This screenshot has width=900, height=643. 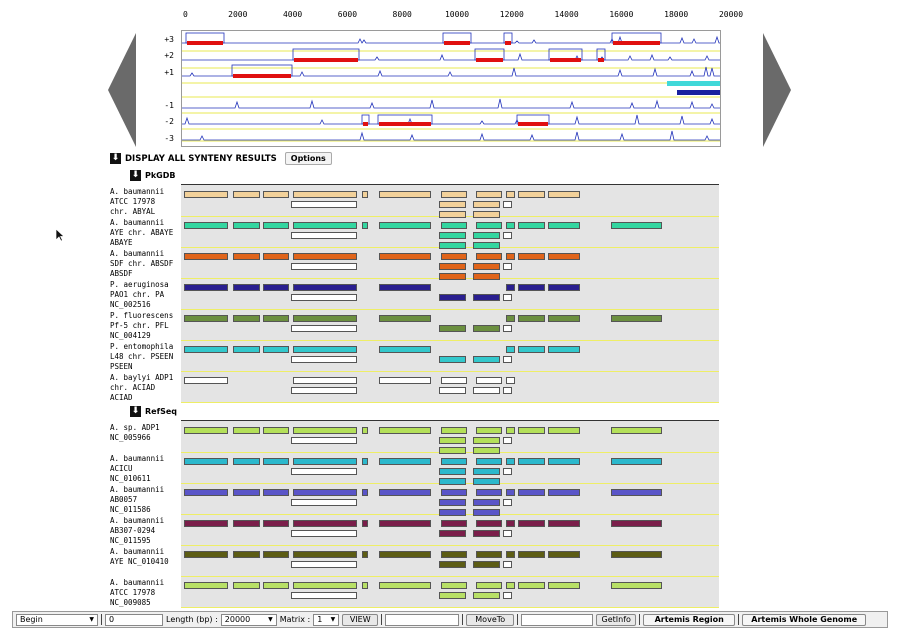 What do you see at coordinates (557, 619) in the screenshot?
I see `getinfo-input` at bounding box center [557, 619].